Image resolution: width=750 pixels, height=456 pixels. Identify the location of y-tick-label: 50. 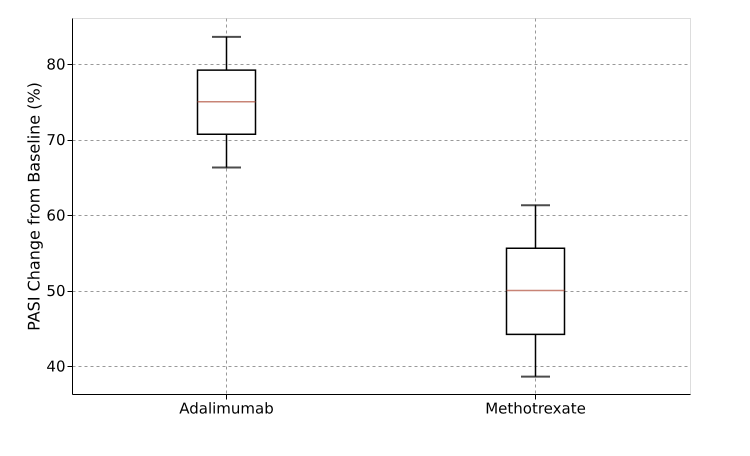
(56, 291).